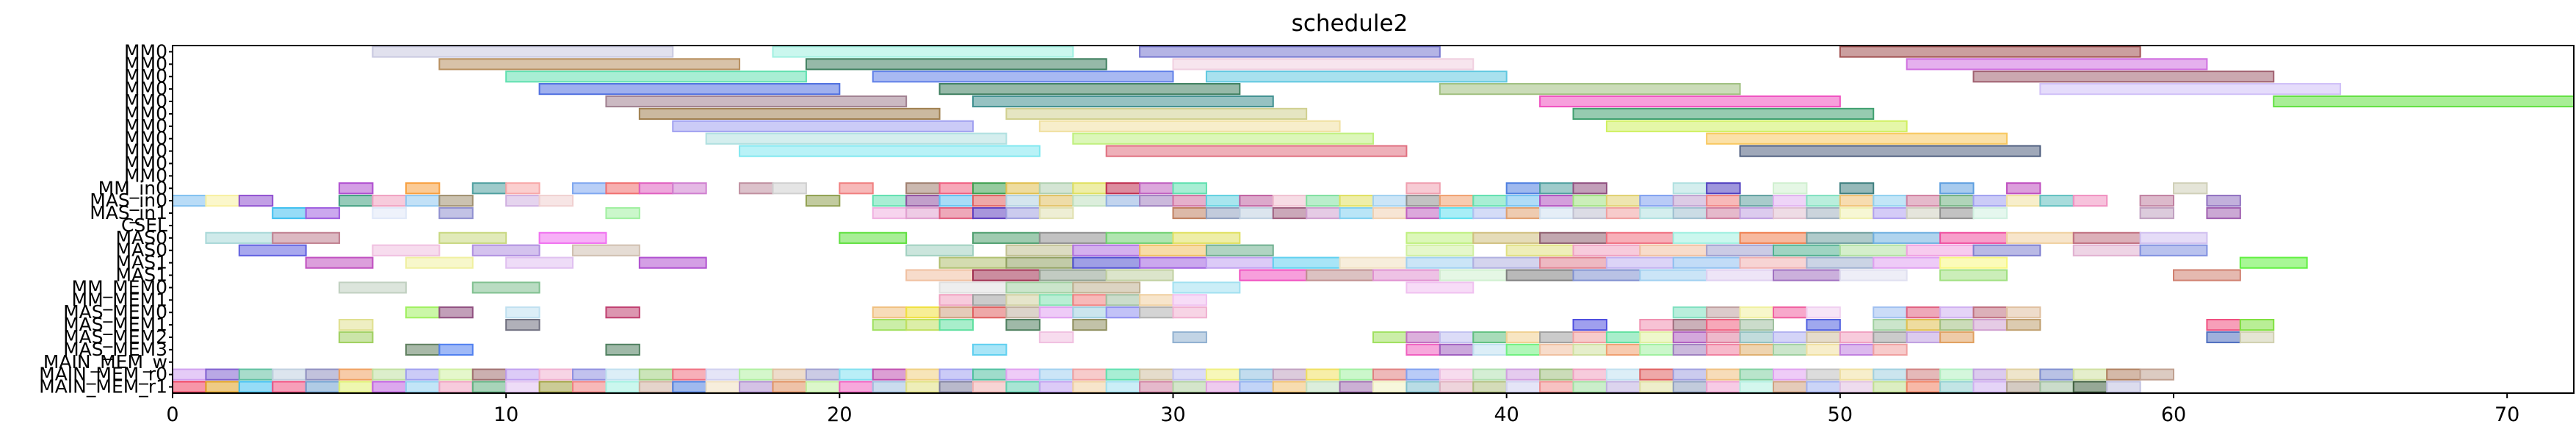 The width and height of the screenshot is (2576, 435). What do you see at coordinates (103, 387) in the screenshot?
I see `row-label: MAIN_MEM_r1` at bounding box center [103, 387].